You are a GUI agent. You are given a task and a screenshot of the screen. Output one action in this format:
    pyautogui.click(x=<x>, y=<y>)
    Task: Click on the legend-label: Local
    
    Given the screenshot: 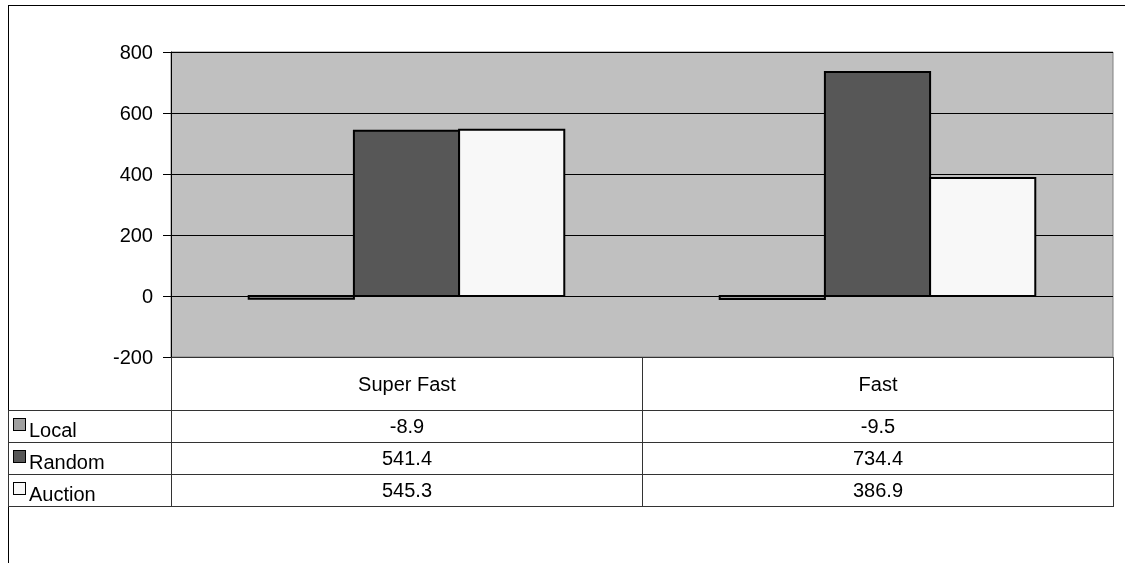 What is the action you would take?
    pyautogui.click(x=90, y=426)
    